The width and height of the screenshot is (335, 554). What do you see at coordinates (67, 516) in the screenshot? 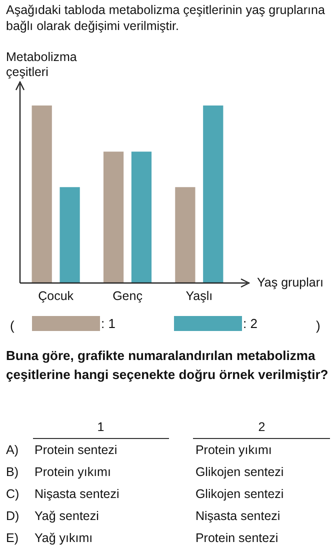
I see `text: Yağ sentezi` at bounding box center [67, 516].